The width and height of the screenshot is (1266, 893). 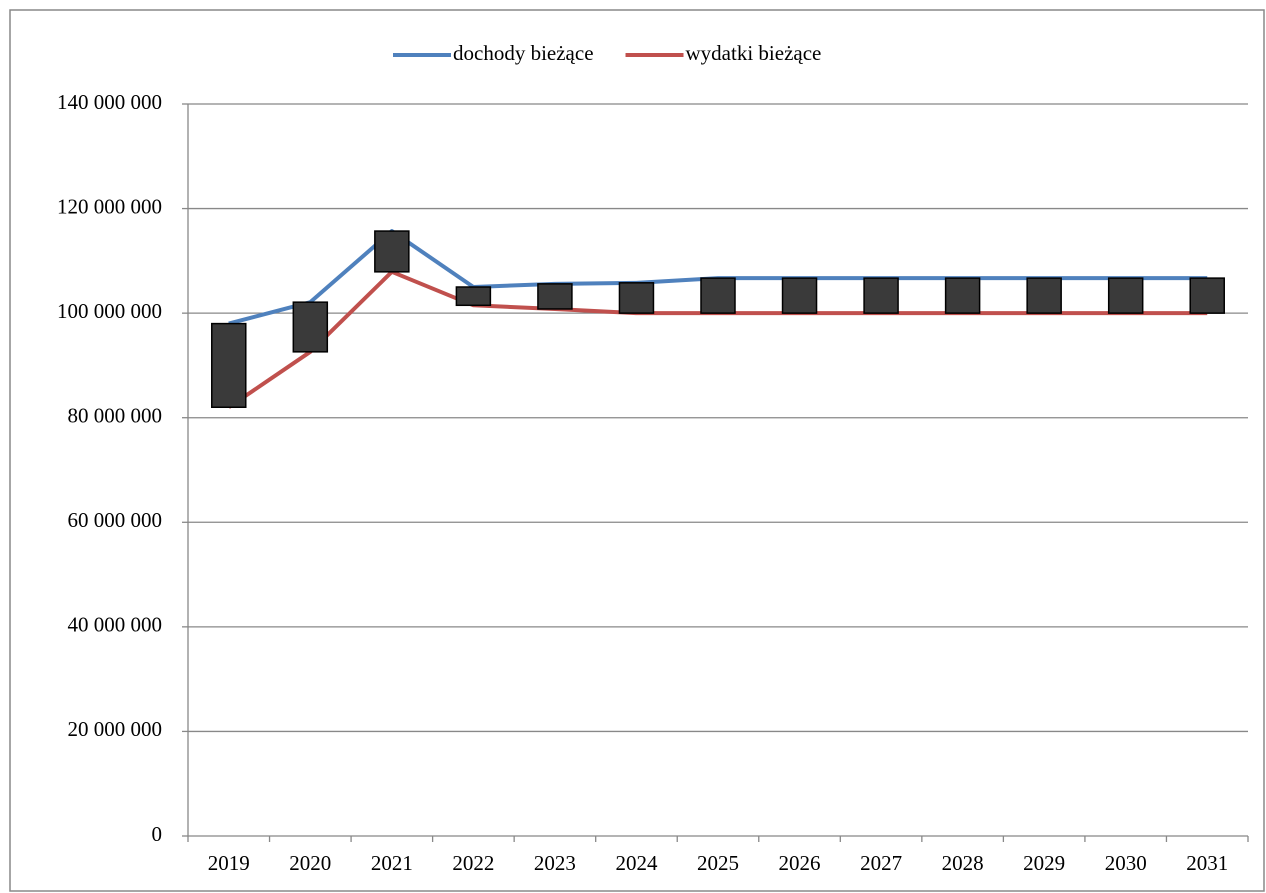 I want to click on x-tick-label: 2021, so click(x=392, y=863).